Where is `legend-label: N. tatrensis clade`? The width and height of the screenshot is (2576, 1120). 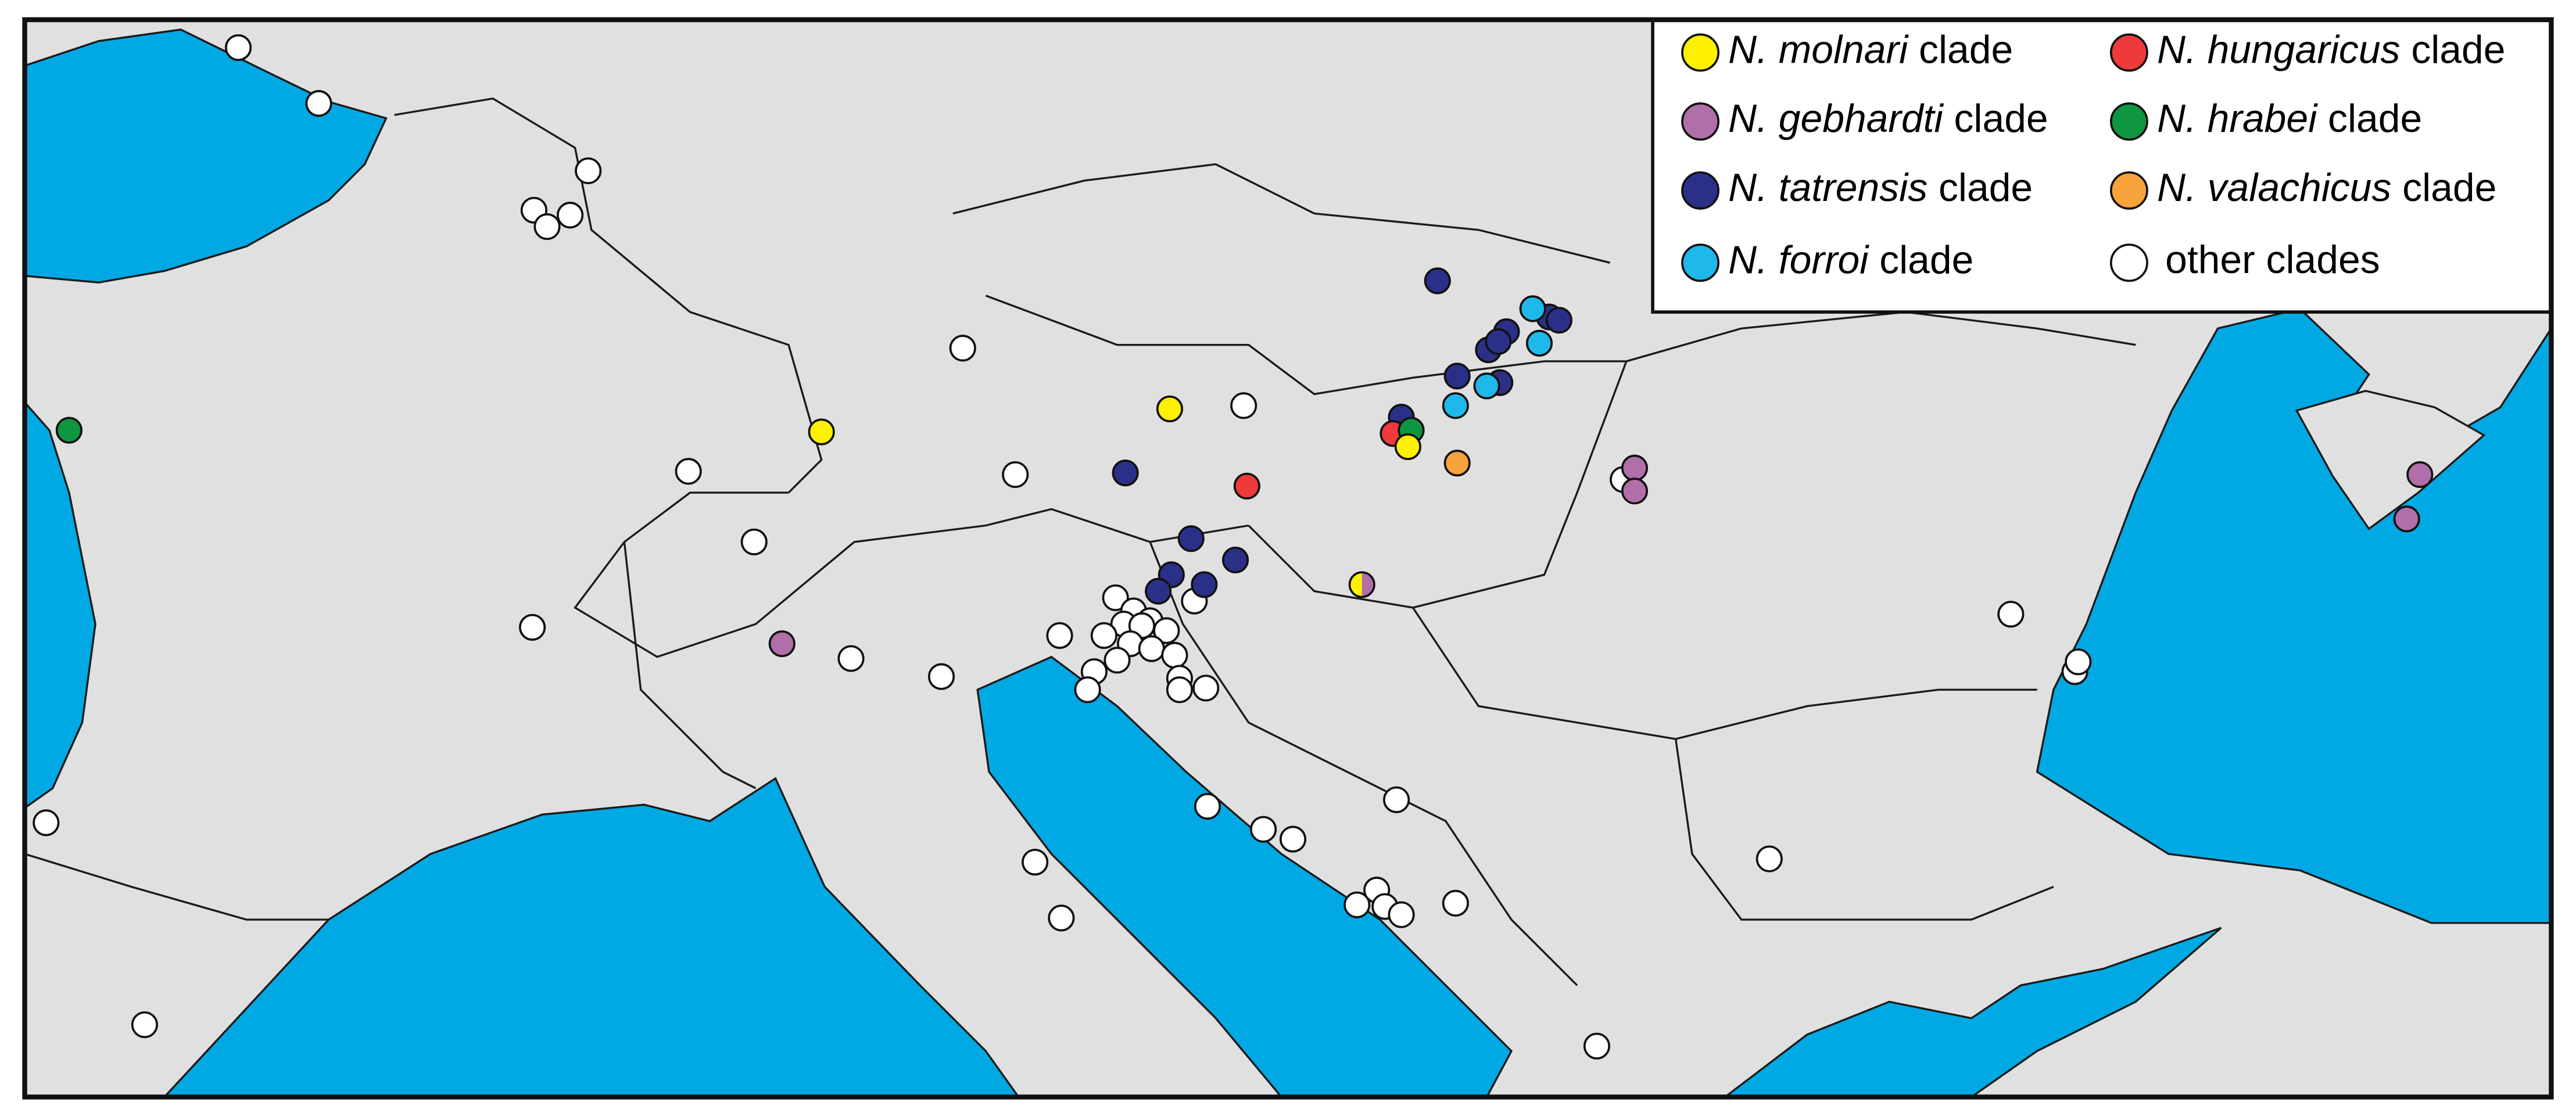 legend-label: N. tatrensis clade is located at coordinates (1880, 188).